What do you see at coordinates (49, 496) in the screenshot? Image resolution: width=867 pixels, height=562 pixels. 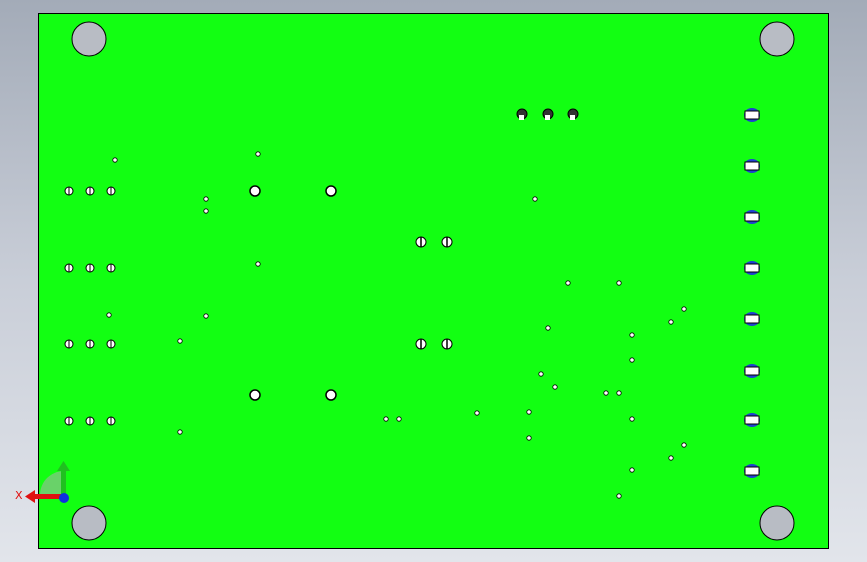 I see `x-axis-arrow` at bounding box center [49, 496].